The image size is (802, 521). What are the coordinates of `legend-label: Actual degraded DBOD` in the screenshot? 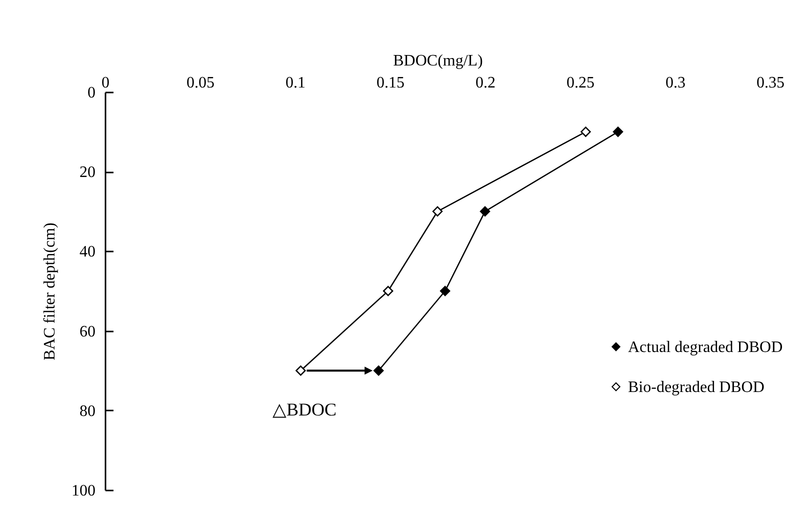 It's located at (705, 347).